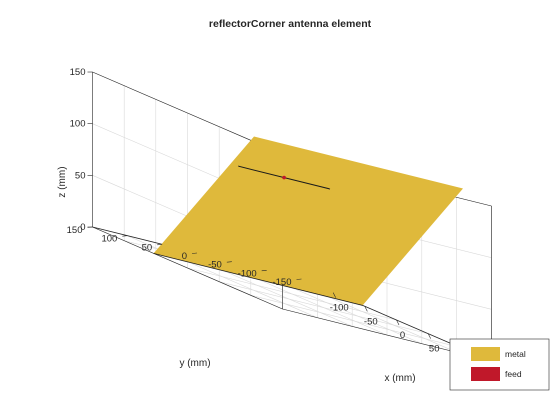  Describe the element at coordinates (62, 181) in the screenshot. I see `z-axis-label: z (mm)` at that location.